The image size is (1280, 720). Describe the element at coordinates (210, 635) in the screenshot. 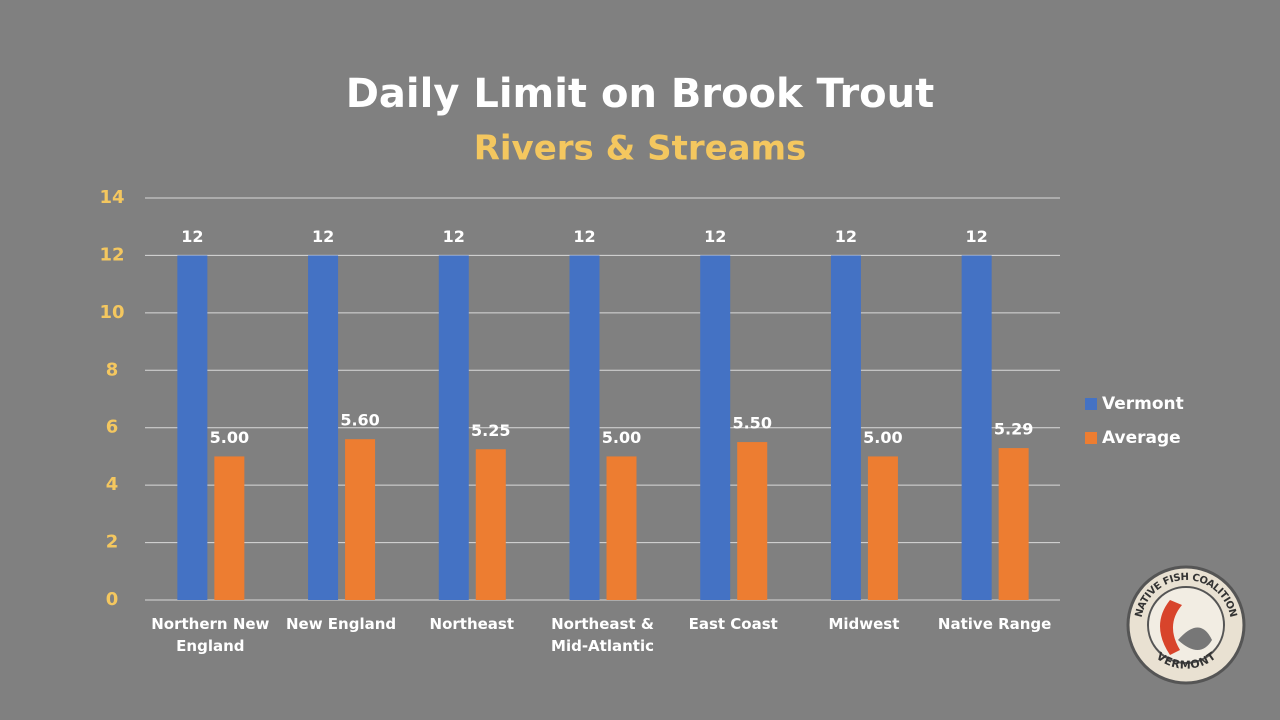

I see `x-tick-label: Northern New England` at that location.